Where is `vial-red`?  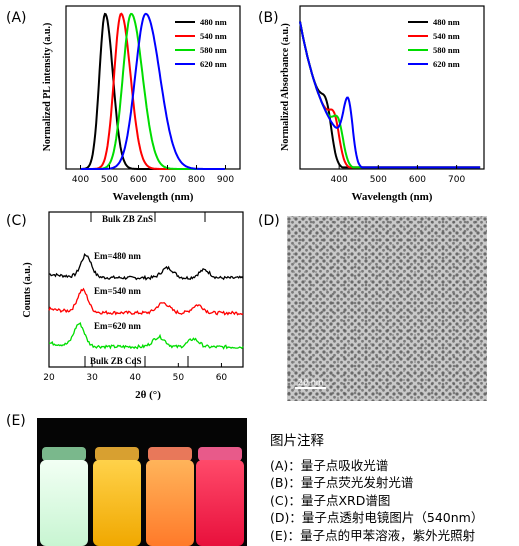
vial-red is located at coordinates (220, 496).